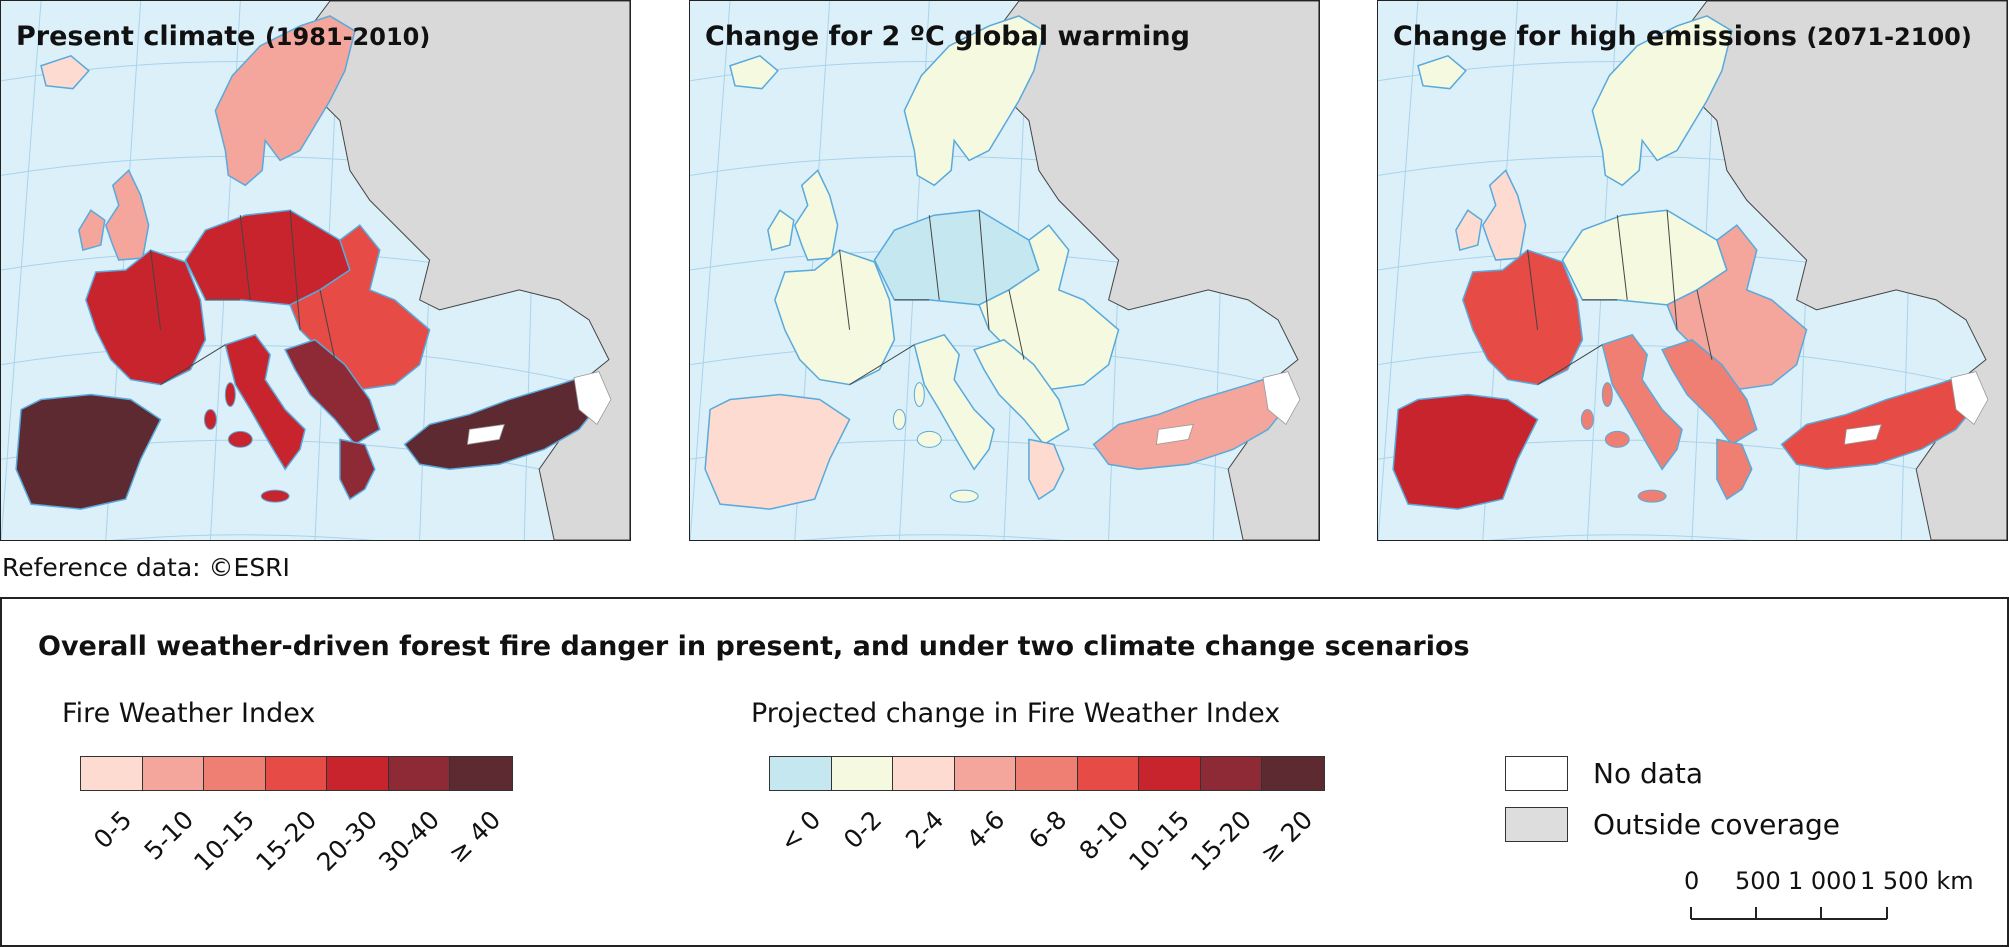  Describe the element at coordinates (1228, 408) in the screenshot. I see `no-data-area` at that location.